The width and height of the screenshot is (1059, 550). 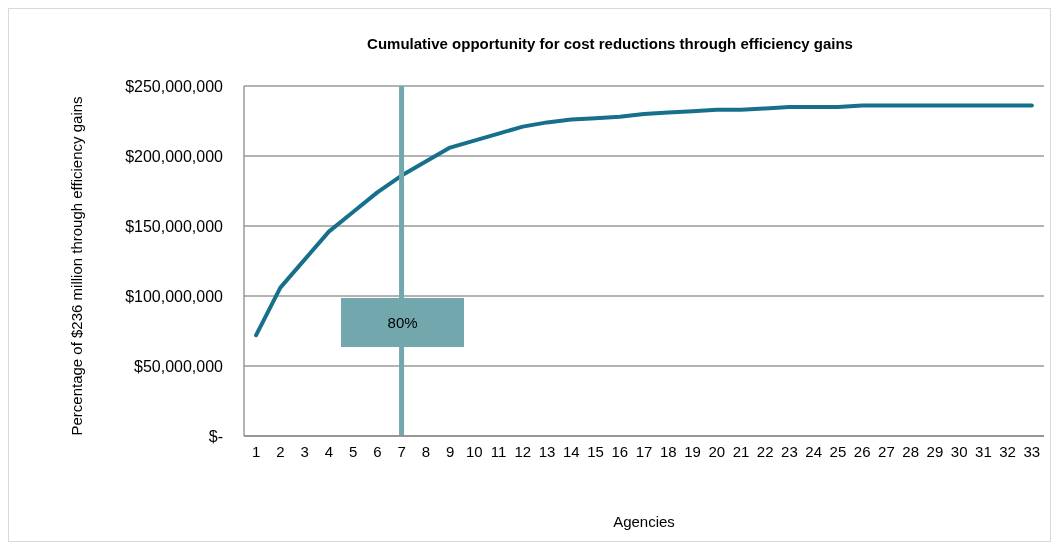 What do you see at coordinates (353, 451) in the screenshot?
I see `x-tick-label: 5` at bounding box center [353, 451].